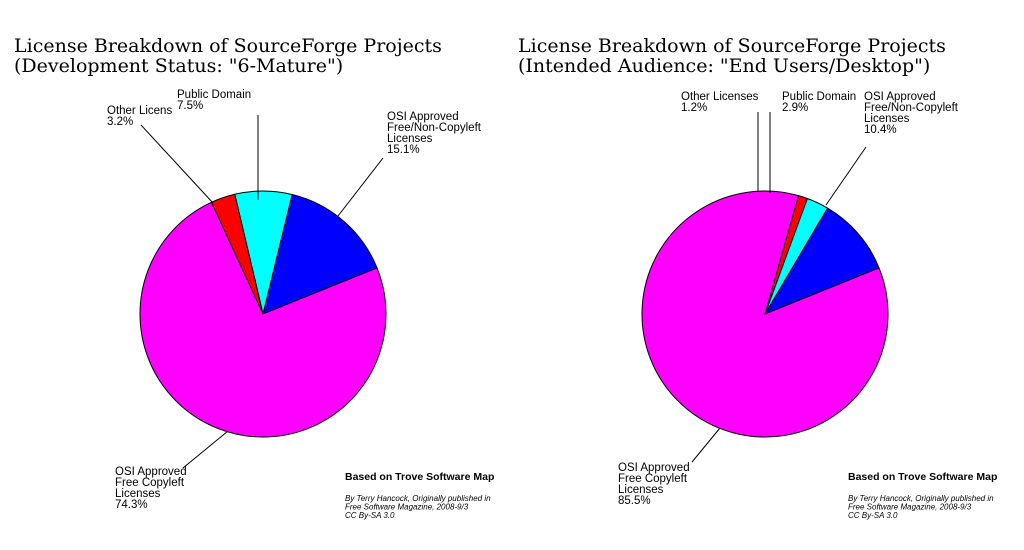  What do you see at coordinates (215, 100) in the screenshot?
I see `slice-label-public-domain: Public Domain 7.5%` at bounding box center [215, 100].